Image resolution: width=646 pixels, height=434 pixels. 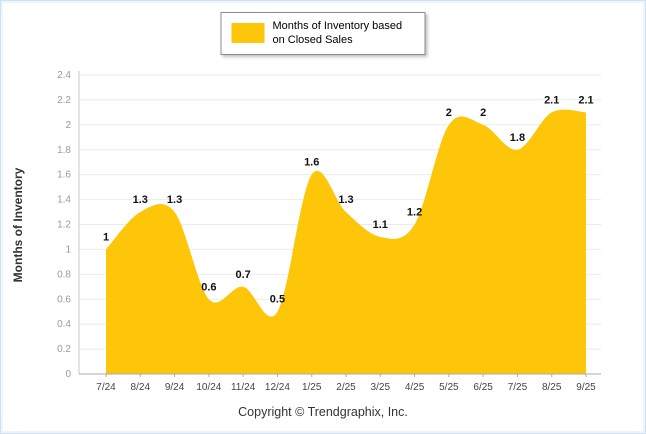 What do you see at coordinates (518, 387) in the screenshot?
I see `svg-text: 7/25` at bounding box center [518, 387].